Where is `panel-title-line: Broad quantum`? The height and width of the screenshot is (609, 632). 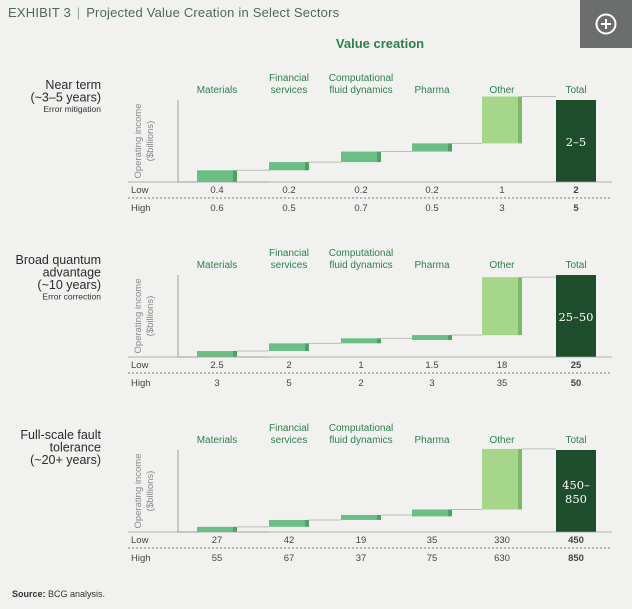
panel-title-line: Broad quantum is located at coordinates (58, 260).